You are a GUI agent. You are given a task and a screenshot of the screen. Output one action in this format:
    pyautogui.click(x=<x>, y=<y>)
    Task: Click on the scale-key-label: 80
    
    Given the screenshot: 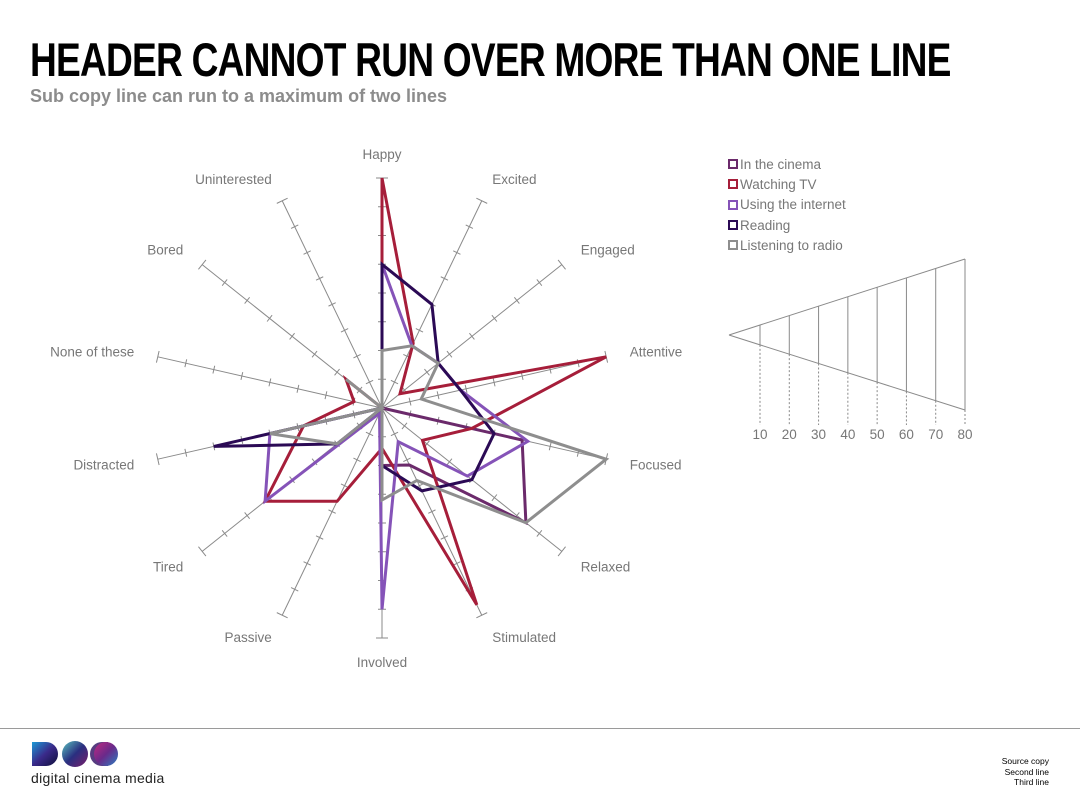 What is the action you would take?
    pyautogui.click(x=964, y=434)
    